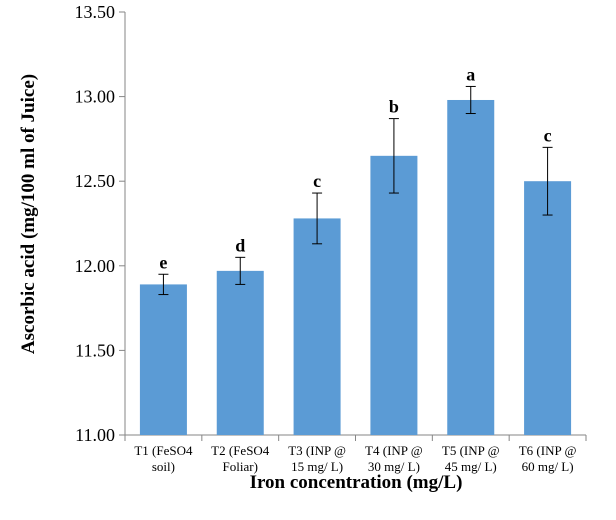 The image size is (616, 520). Describe the element at coordinates (394, 450) in the screenshot. I see `x-category-label: T4 (INP @` at that location.